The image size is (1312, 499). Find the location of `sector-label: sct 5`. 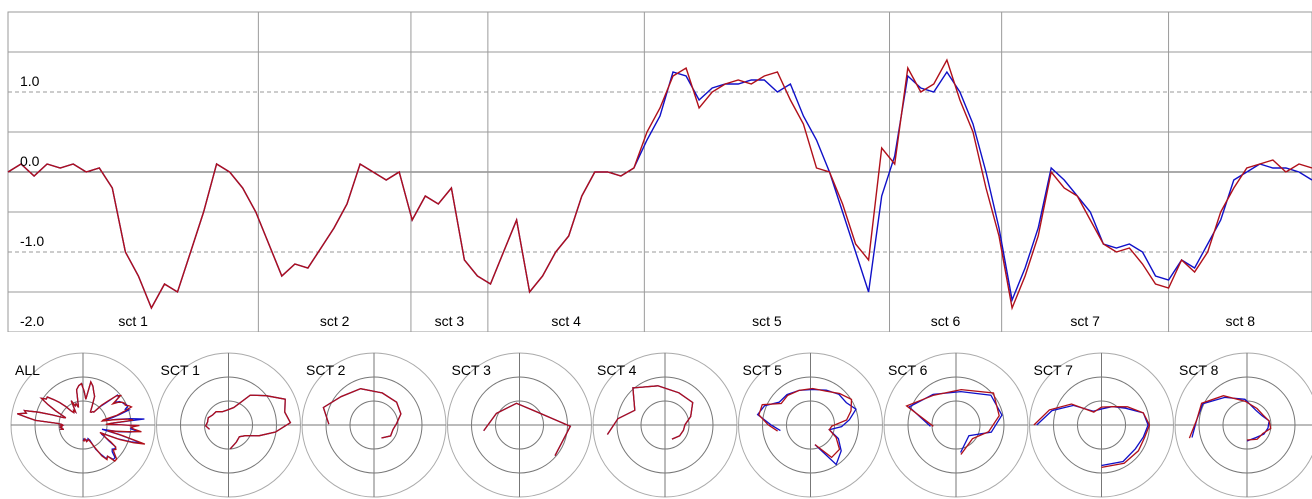

sector-label: sct 5 is located at coordinates (767, 321).